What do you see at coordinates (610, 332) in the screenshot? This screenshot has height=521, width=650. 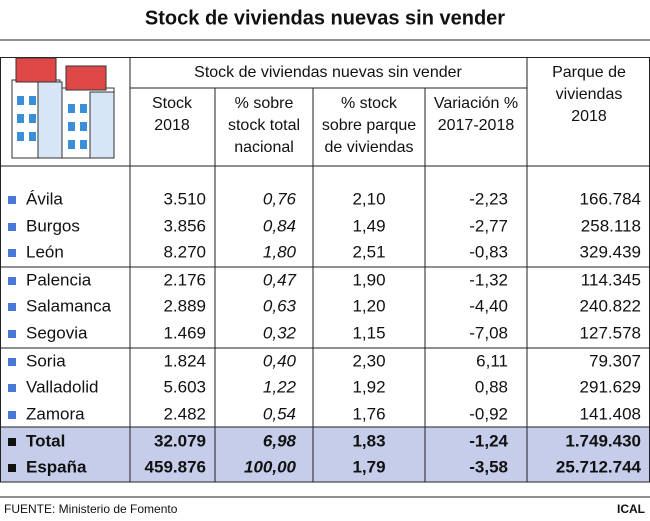 I see `cell: 127.578` at bounding box center [610, 332].